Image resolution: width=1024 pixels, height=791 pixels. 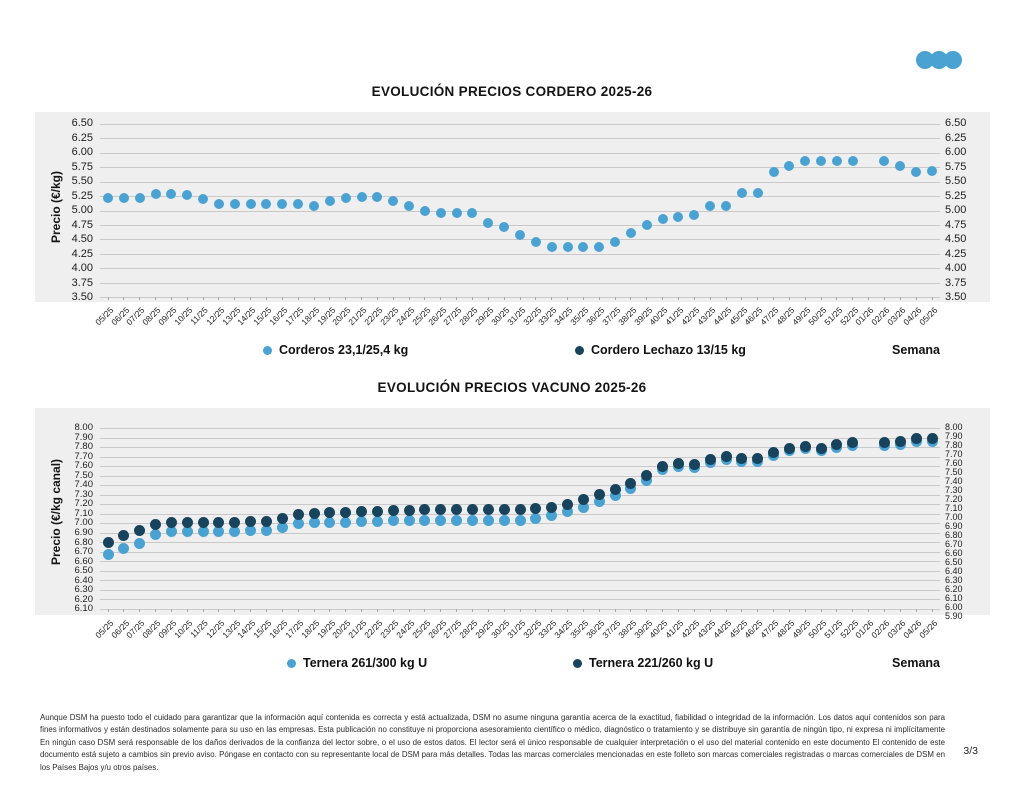 I want to click on legend-label: Ternera 221/260 kg U, so click(x=651, y=663).